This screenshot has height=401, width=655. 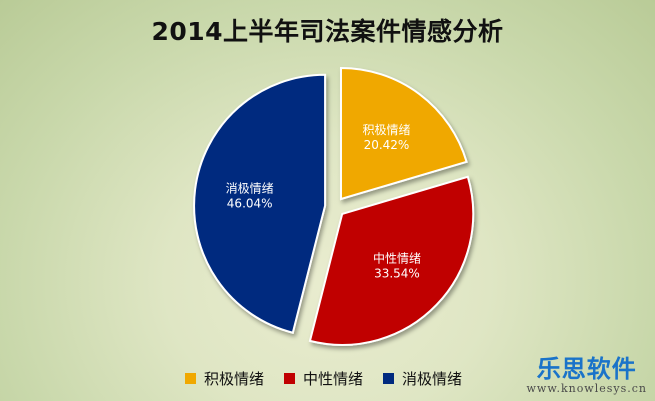 What do you see at coordinates (190, 378) in the screenshot?
I see `legend-swatch-positive` at bounding box center [190, 378].